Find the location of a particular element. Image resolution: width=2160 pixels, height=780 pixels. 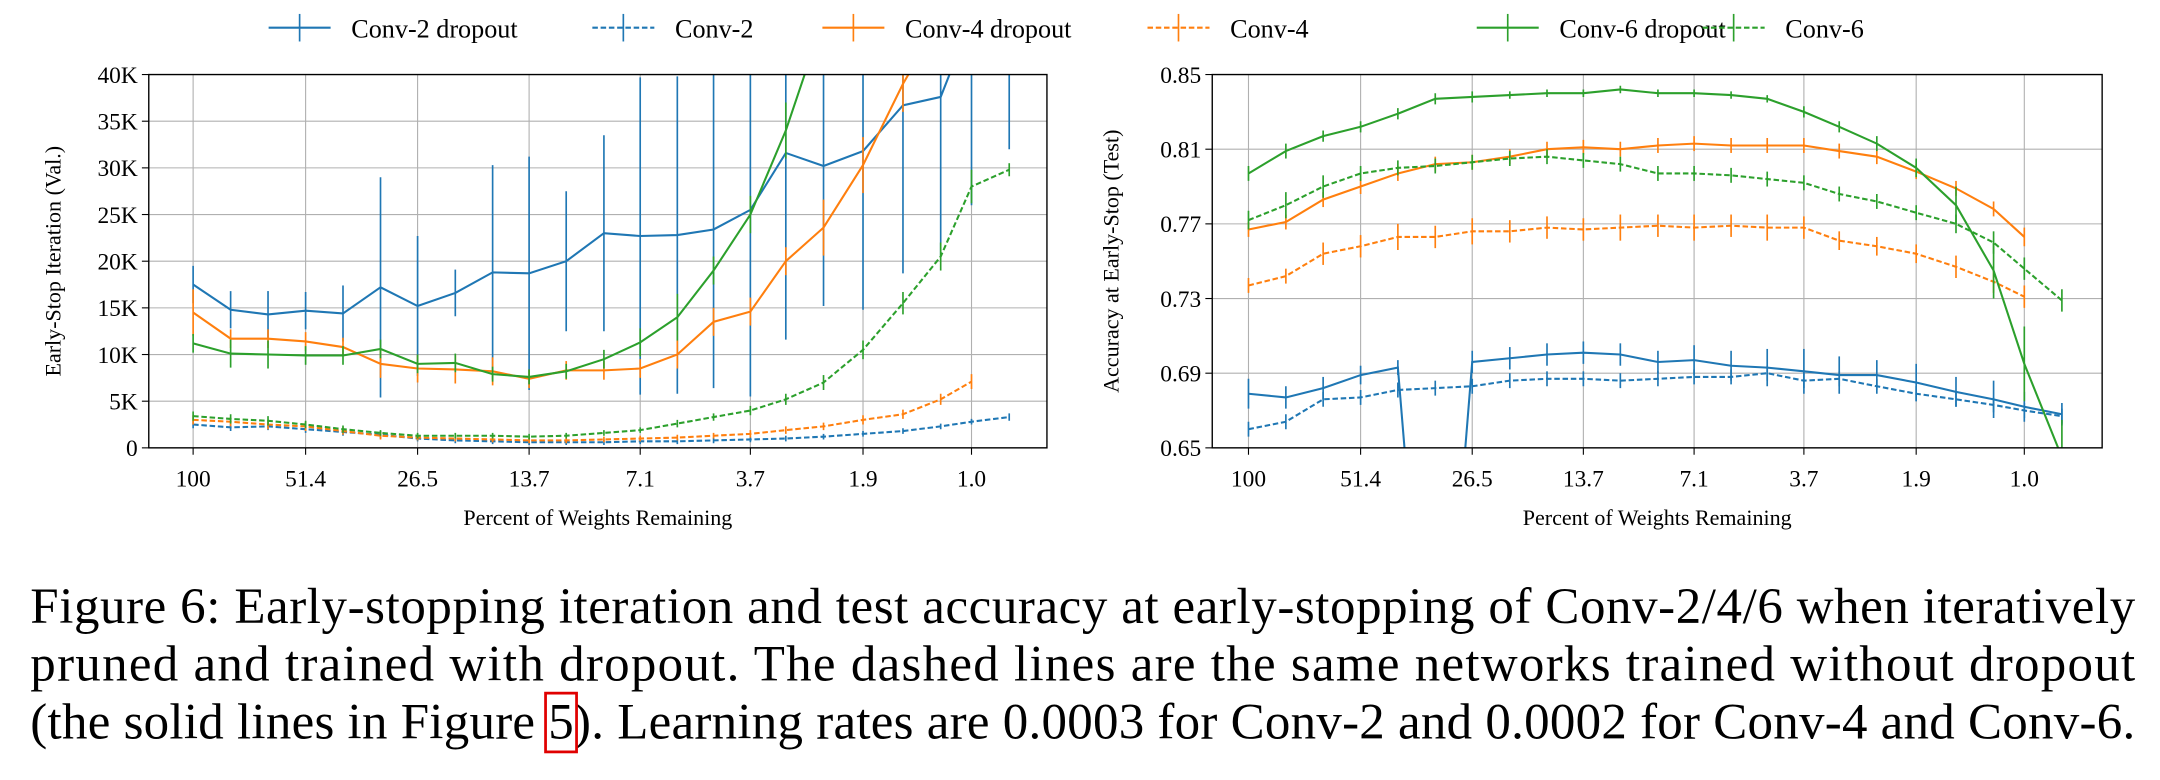

legend-label: Conv-2 is located at coordinates (714, 28).